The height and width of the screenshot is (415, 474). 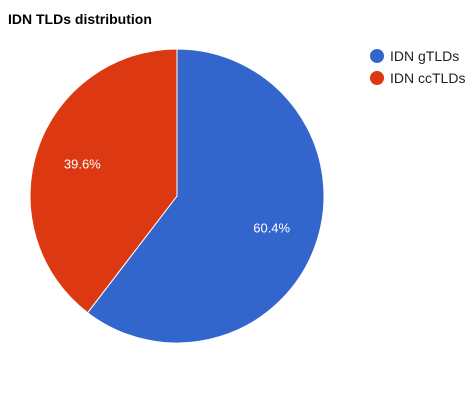 What do you see at coordinates (271, 228) in the screenshot?
I see `slice-label-1: 60.4%` at bounding box center [271, 228].